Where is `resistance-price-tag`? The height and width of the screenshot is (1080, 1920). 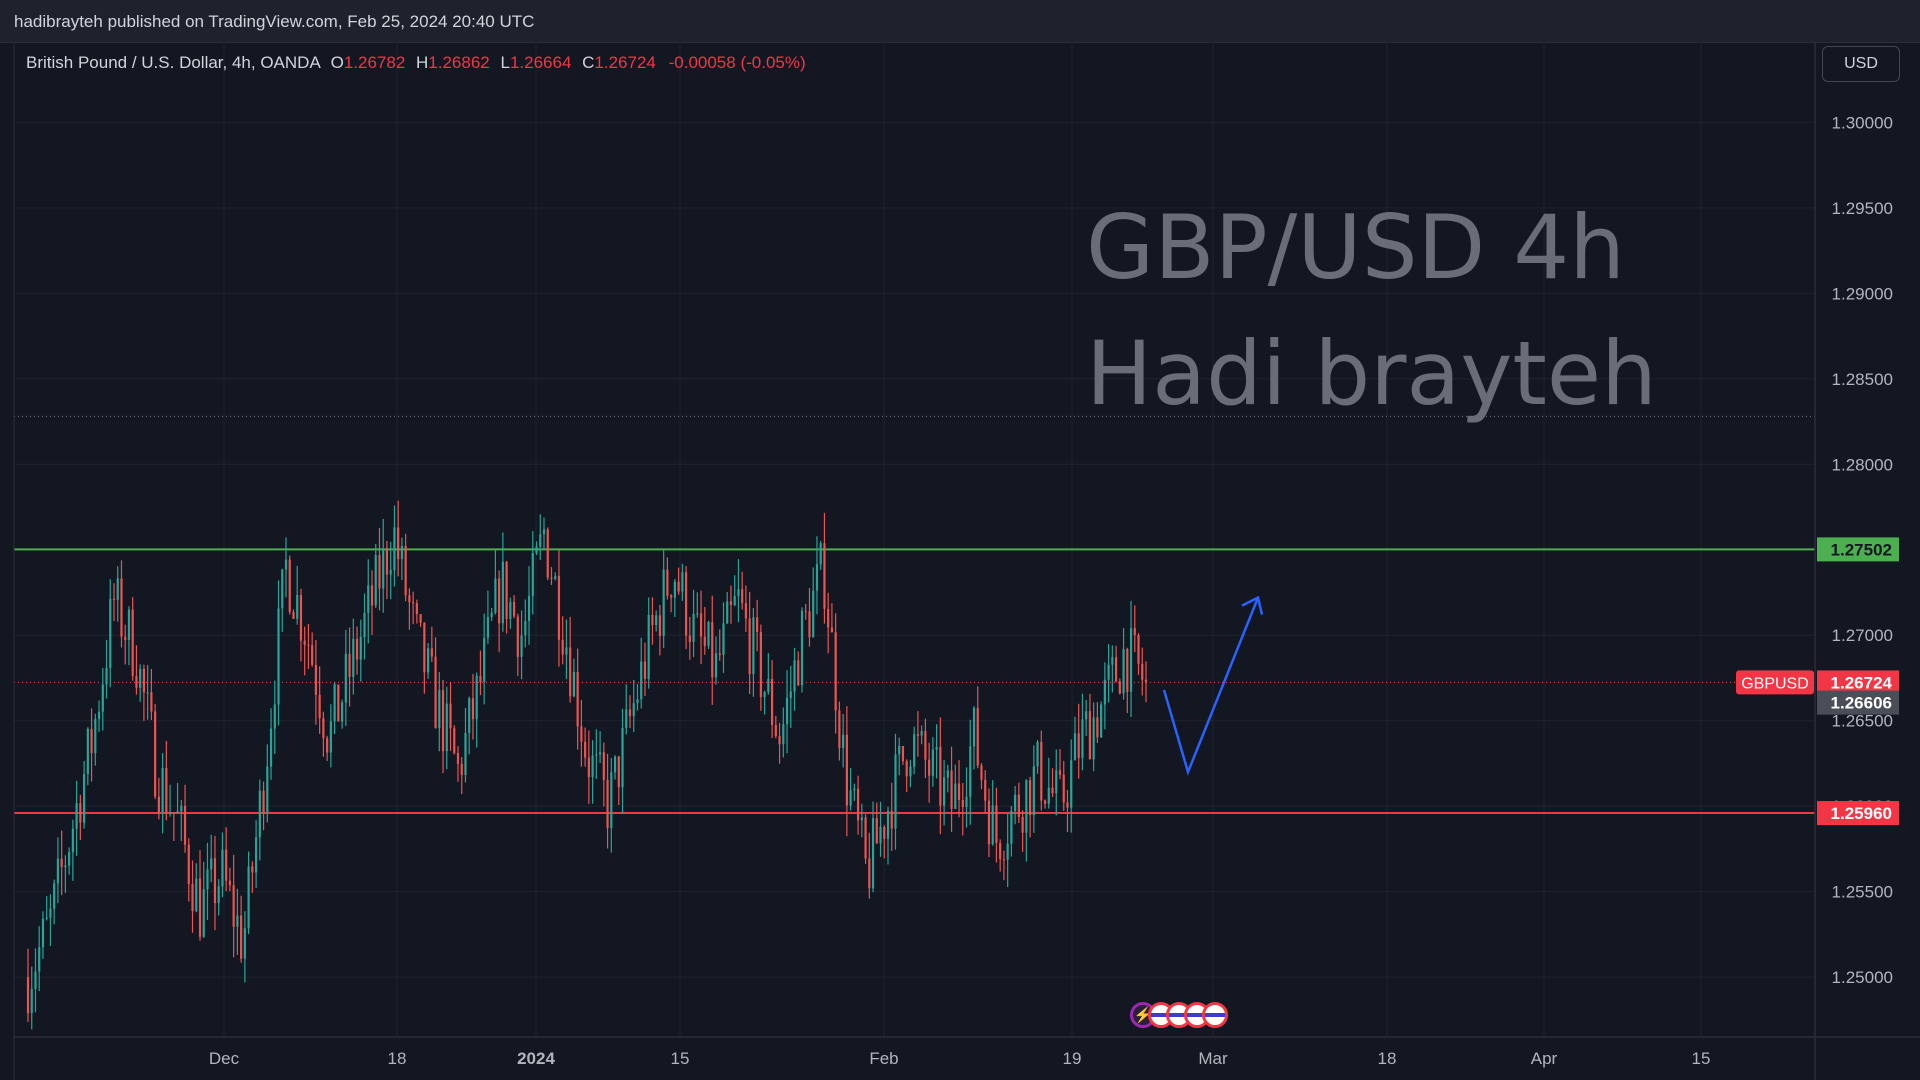
resistance-price-tag is located at coordinates (1858, 549).